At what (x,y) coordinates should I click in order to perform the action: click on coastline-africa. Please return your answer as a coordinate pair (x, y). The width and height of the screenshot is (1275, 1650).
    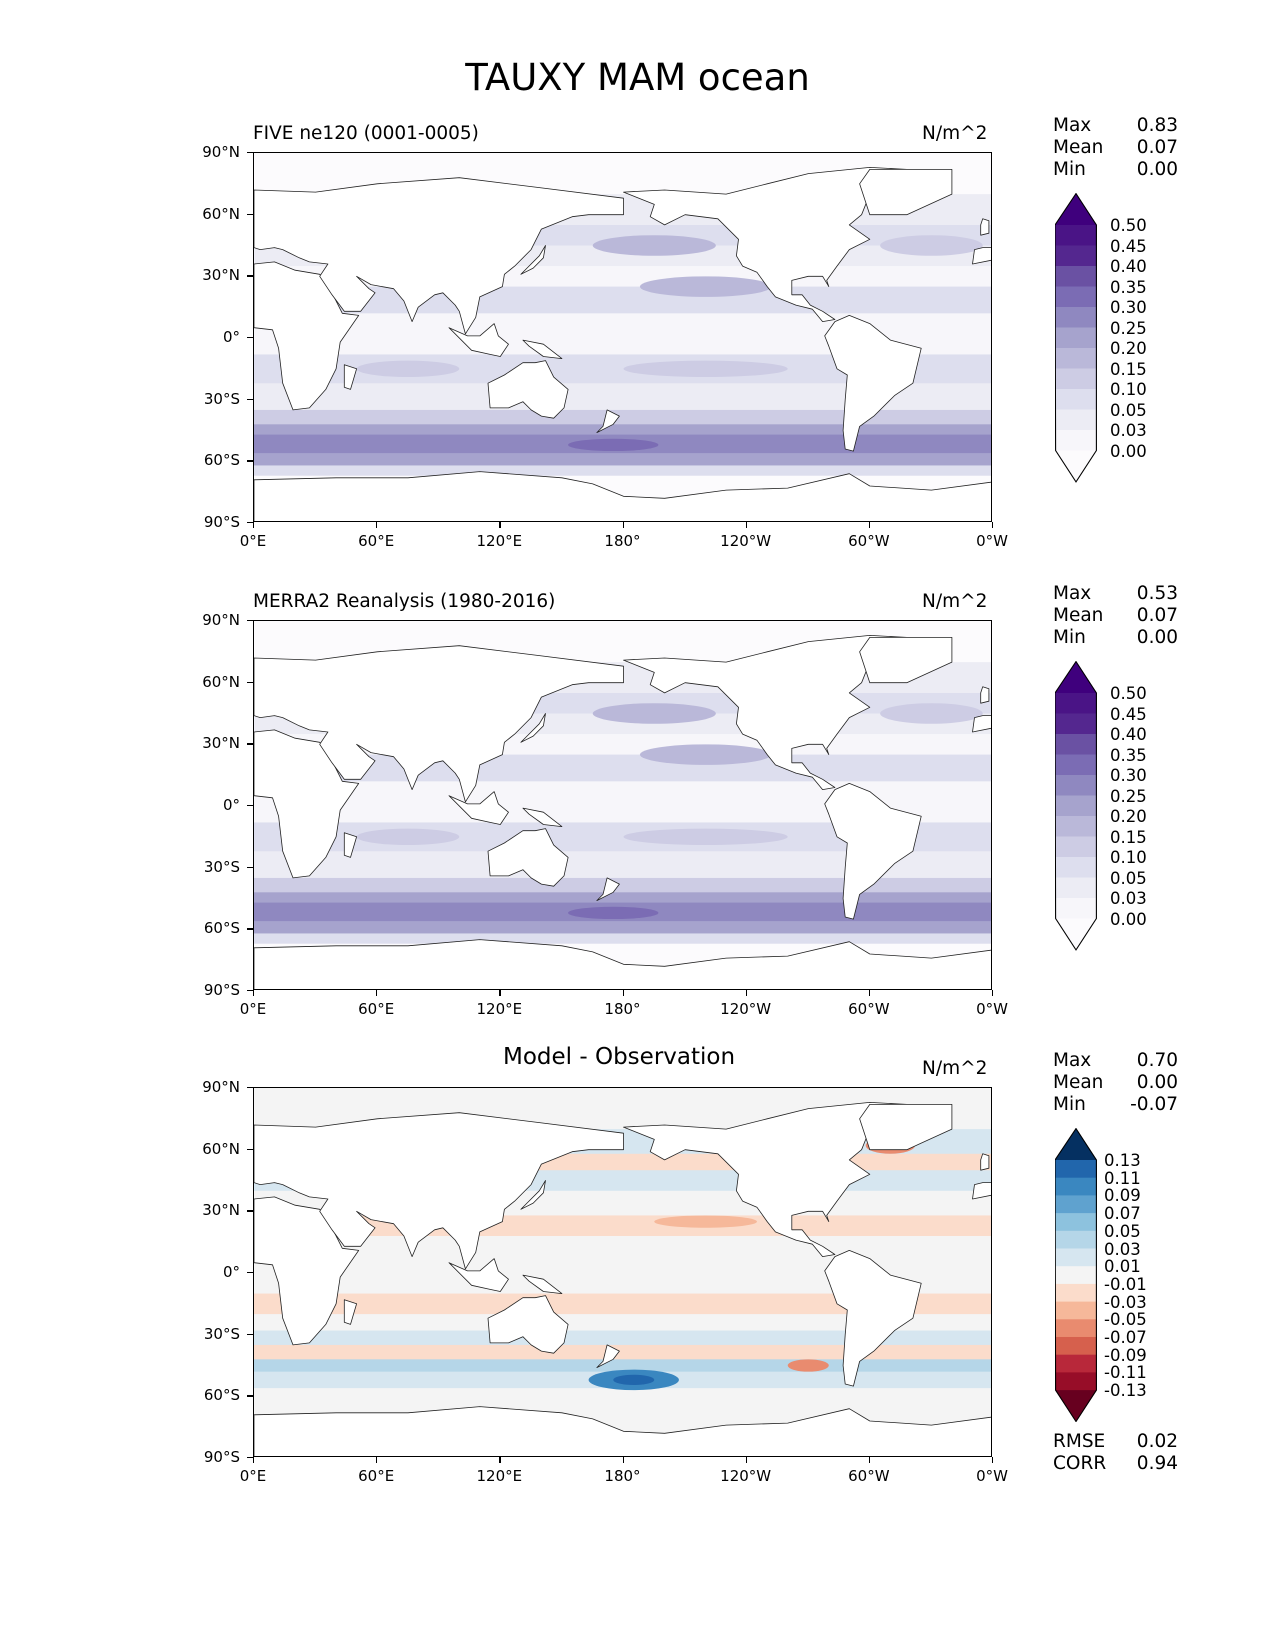
    Looking at the image, I should click on (307, 336).